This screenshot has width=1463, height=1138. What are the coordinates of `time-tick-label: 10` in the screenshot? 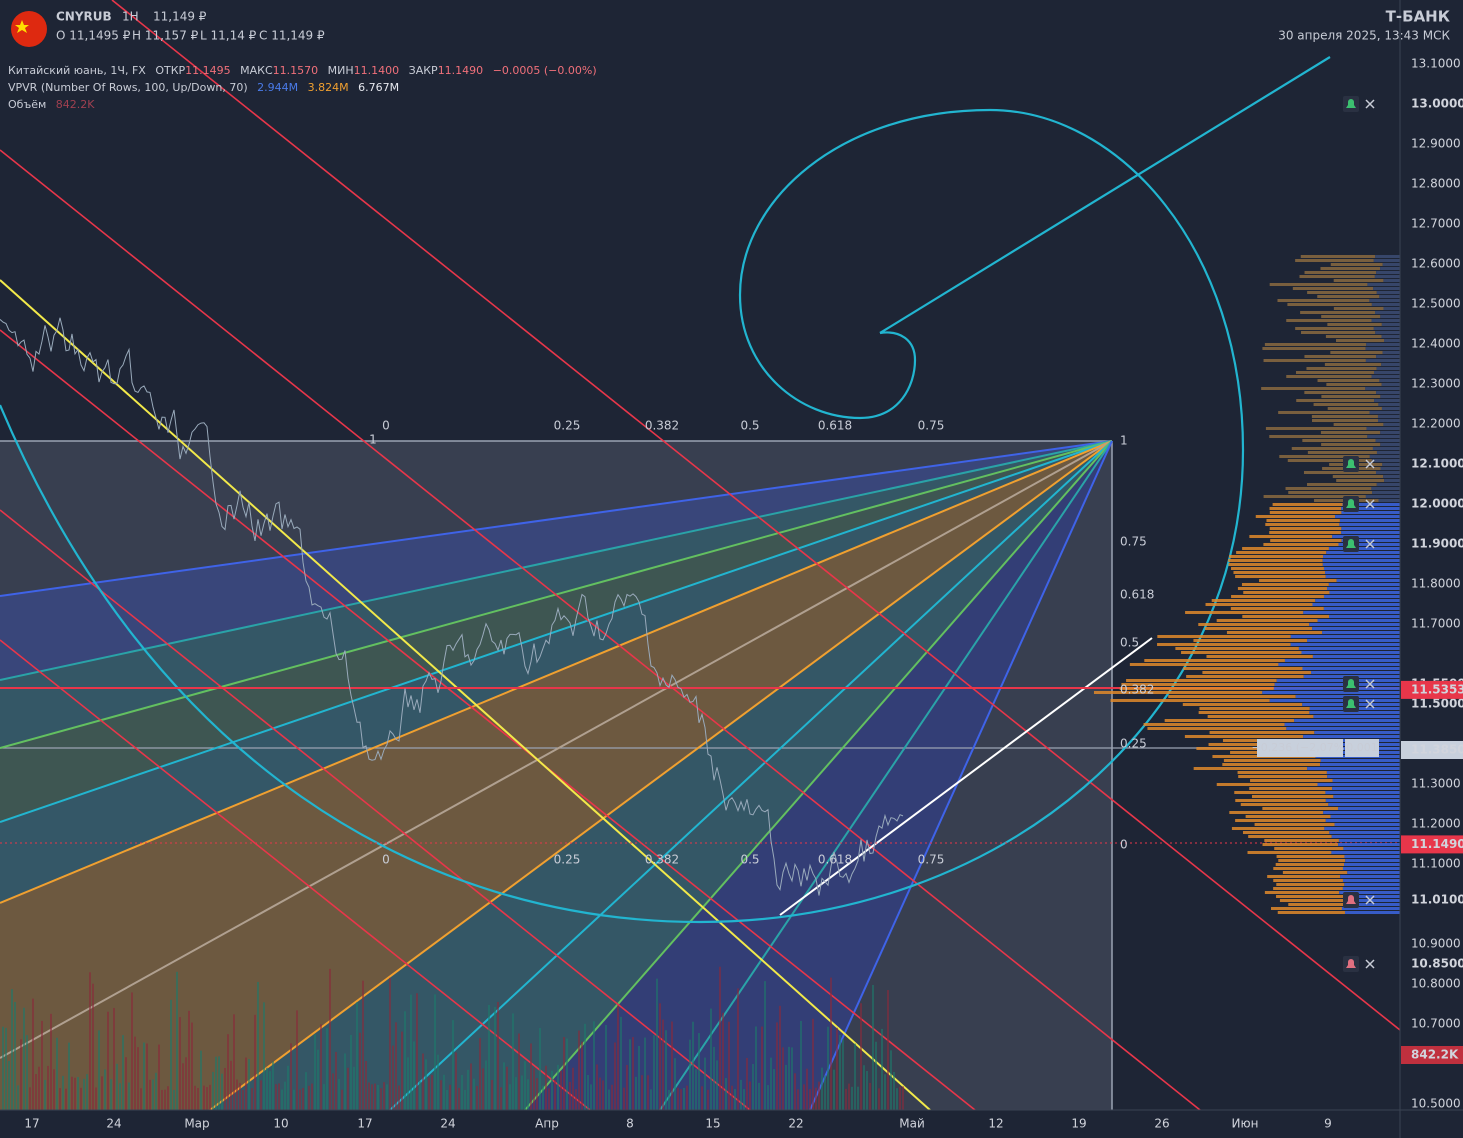 It's located at (280, 1124).